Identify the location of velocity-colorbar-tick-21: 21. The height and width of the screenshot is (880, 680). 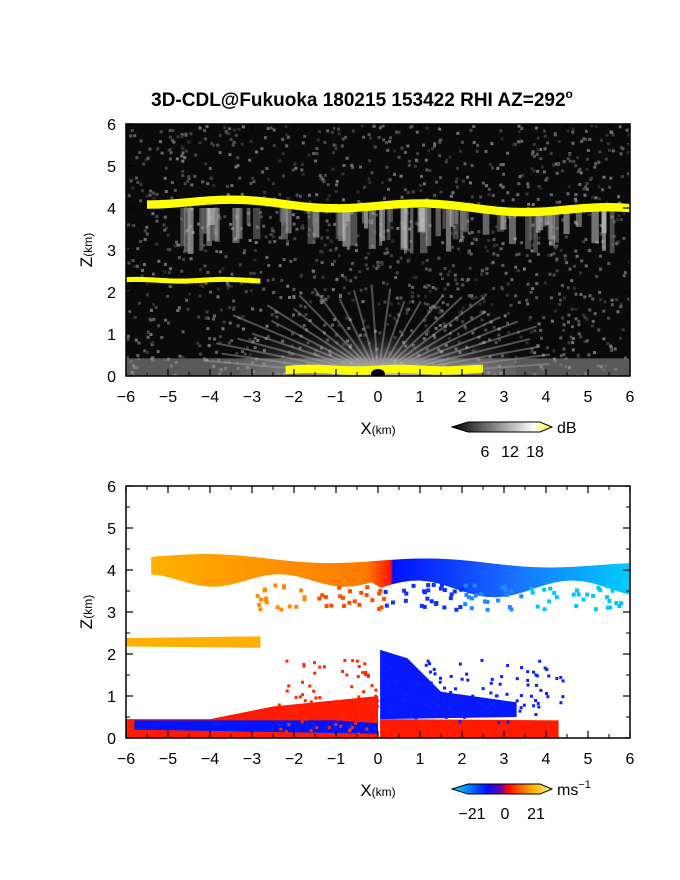
(536, 814).